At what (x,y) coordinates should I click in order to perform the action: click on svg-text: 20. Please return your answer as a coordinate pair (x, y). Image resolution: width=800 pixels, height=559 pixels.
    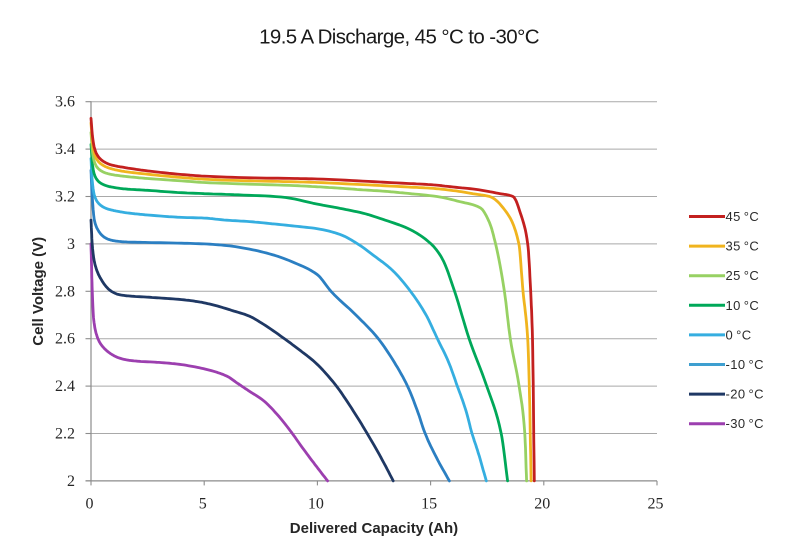
    Looking at the image, I should click on (542, 504).